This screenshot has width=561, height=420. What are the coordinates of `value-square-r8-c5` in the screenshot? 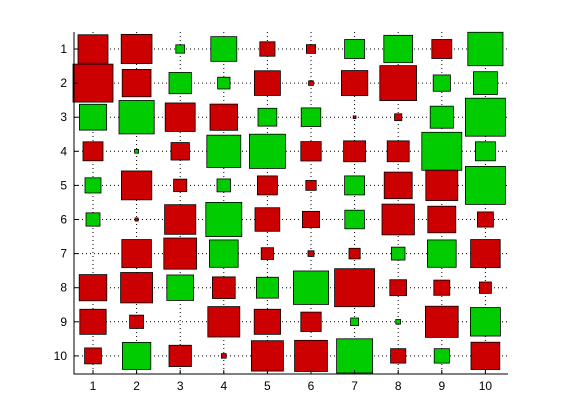 It's located at (267, 287).